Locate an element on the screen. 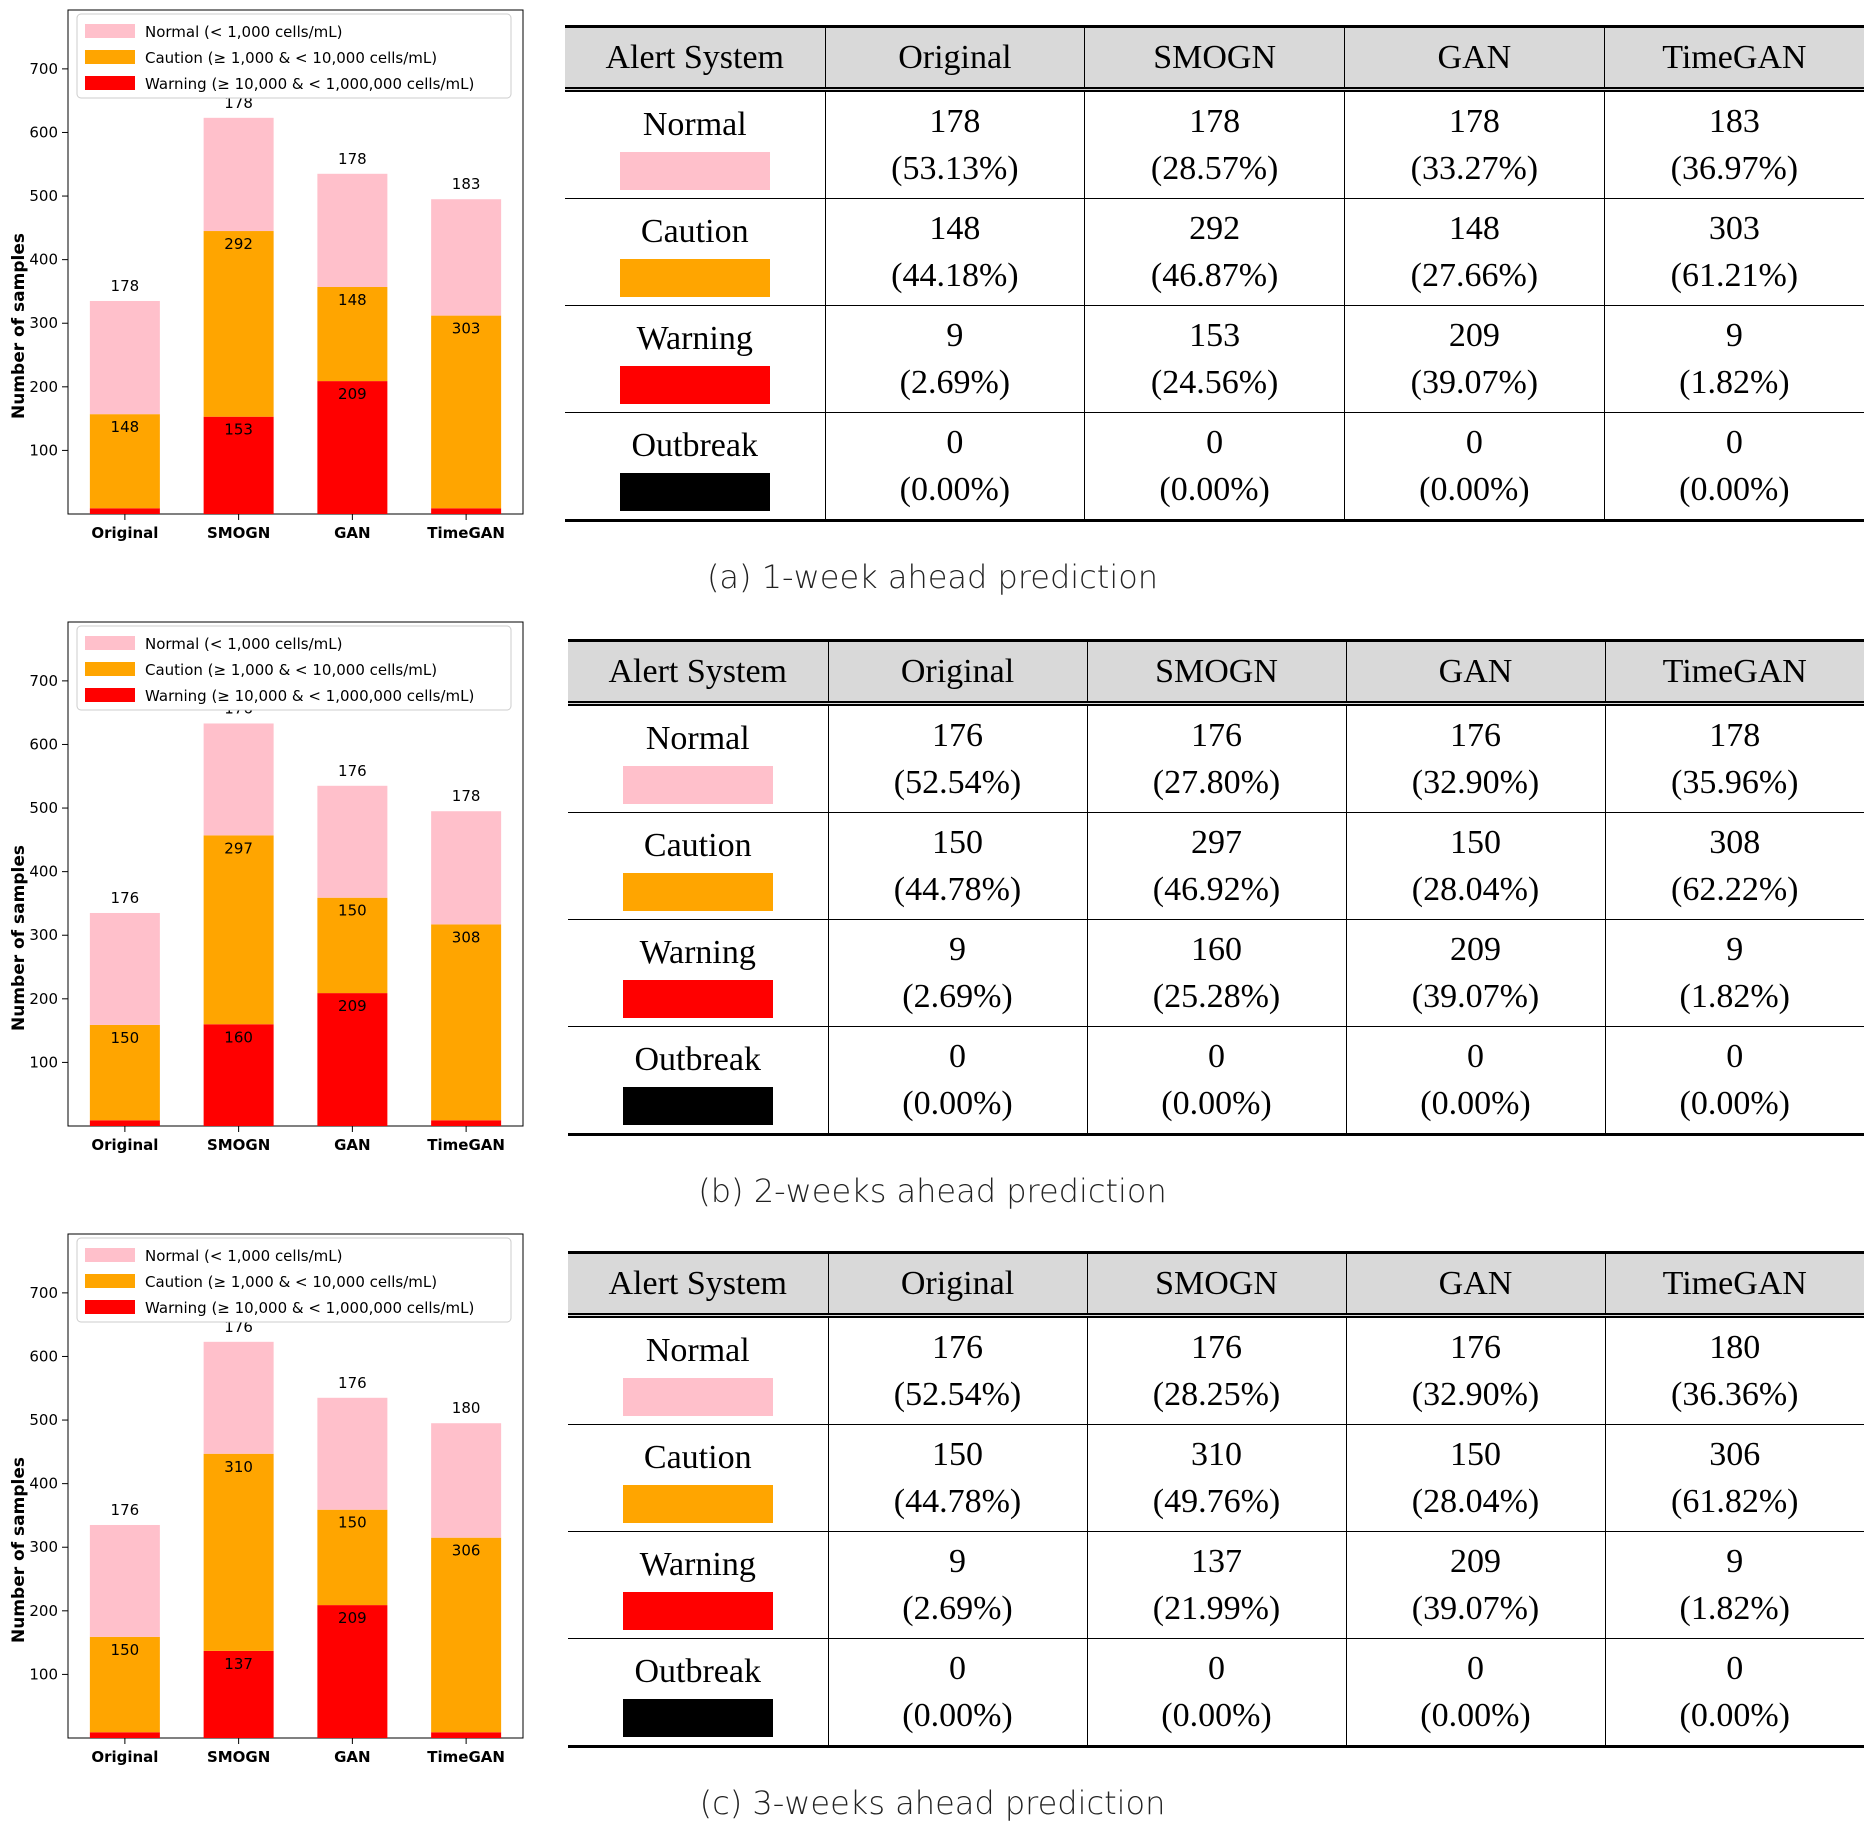 The height and width of the screenshot is (1836, 1865). table-cell: 176 (27.80%) is located at coordinates (1216, 758).